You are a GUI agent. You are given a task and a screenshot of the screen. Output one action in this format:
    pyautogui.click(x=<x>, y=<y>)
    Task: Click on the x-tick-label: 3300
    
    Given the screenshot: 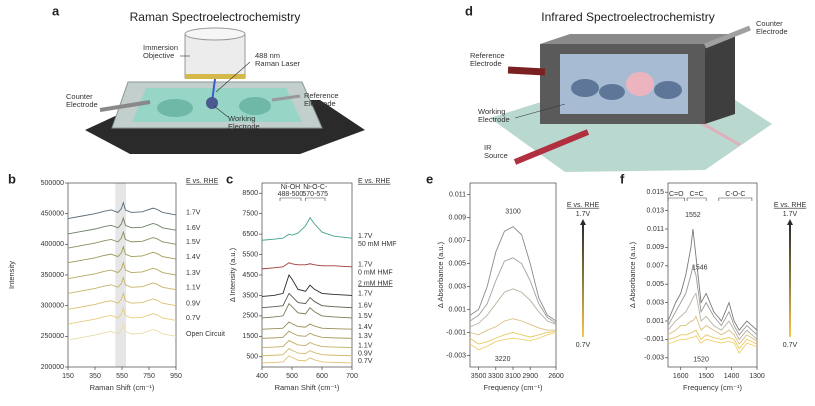 What is the action you would take?
    pyautogui.click(x=496, y=376)
    